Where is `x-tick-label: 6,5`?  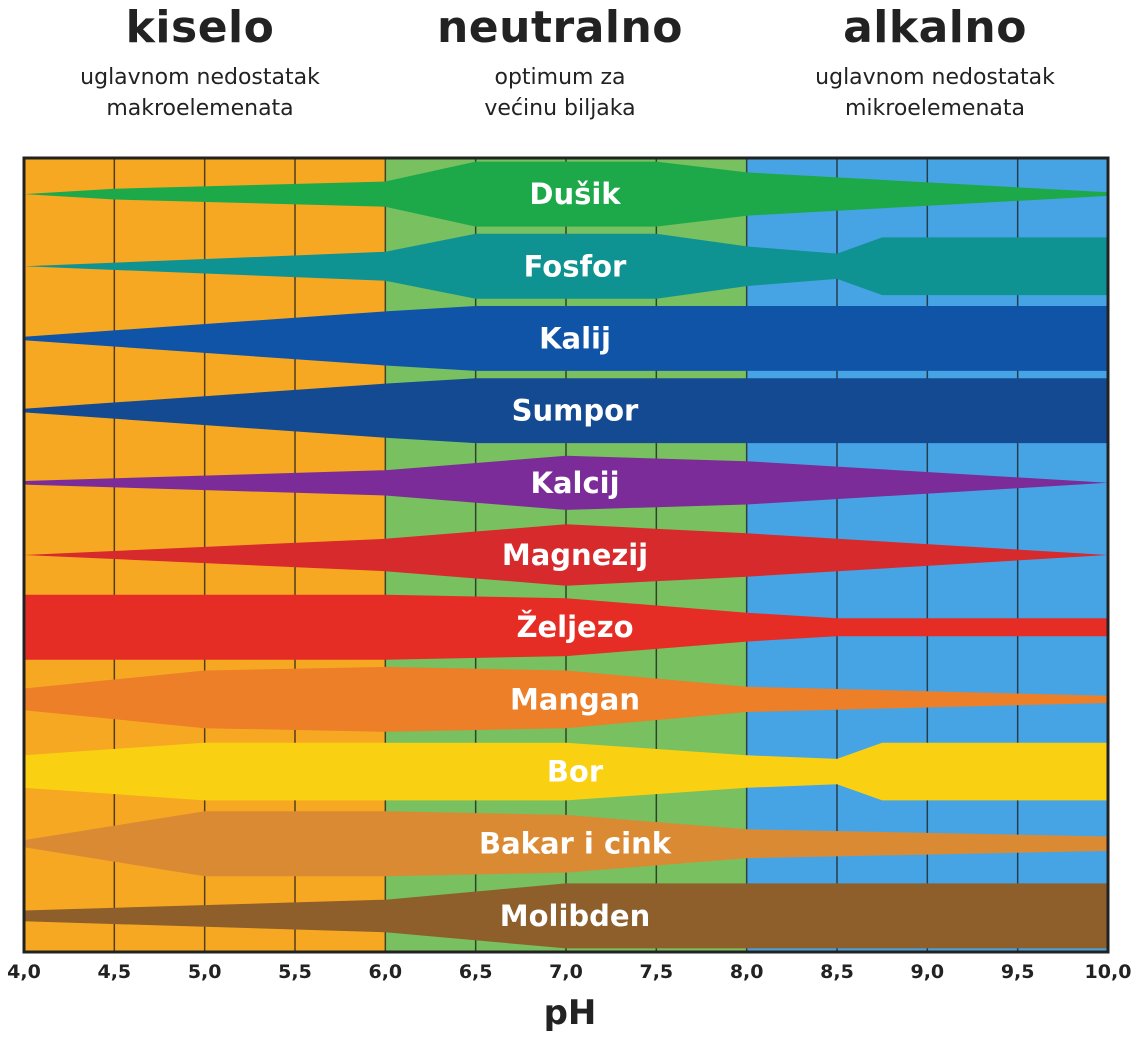 x-tick-label: 6,5 is located at coordinates (476, 972).